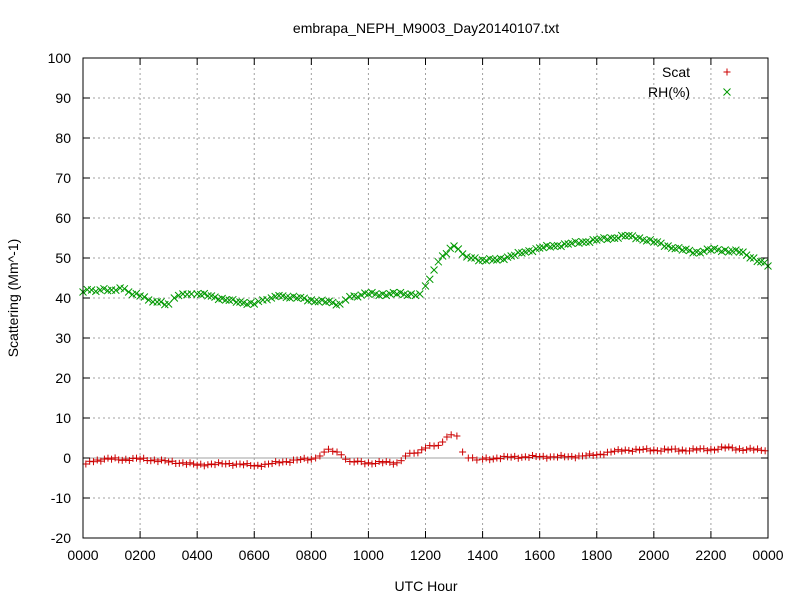 The image size is (800, 600). Describe the element at coordinates (426, 28) in the screenshot. I see `chart-title: embrapa_NEPH_M9003_Day20140107.txt` at that location.